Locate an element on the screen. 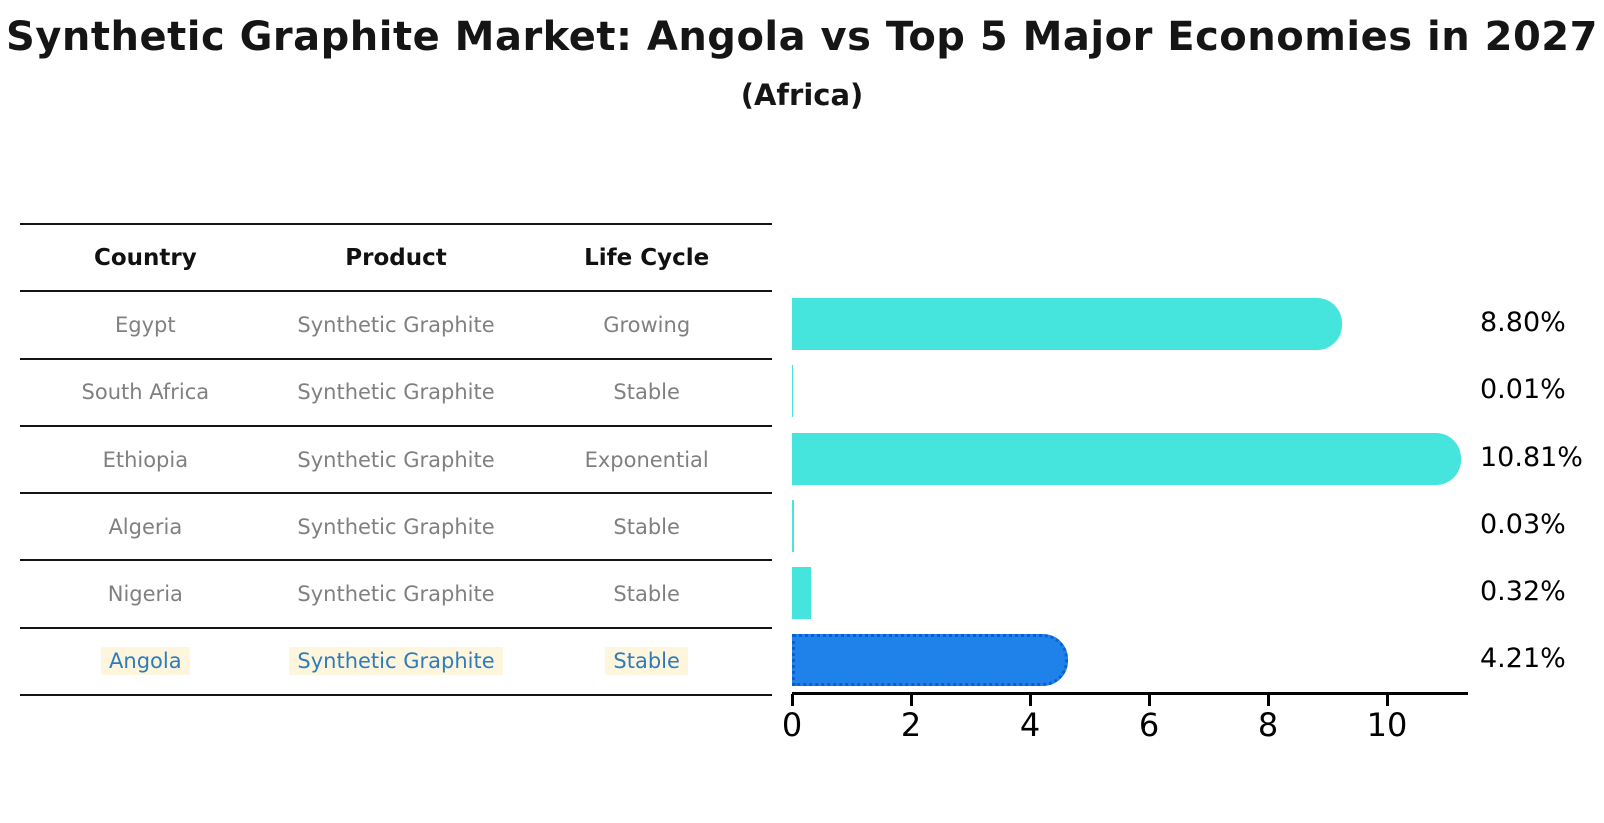 This screenshot has height=823, width=1604. cell-country-text: Ethiopia is located at coordinates (145, 459).